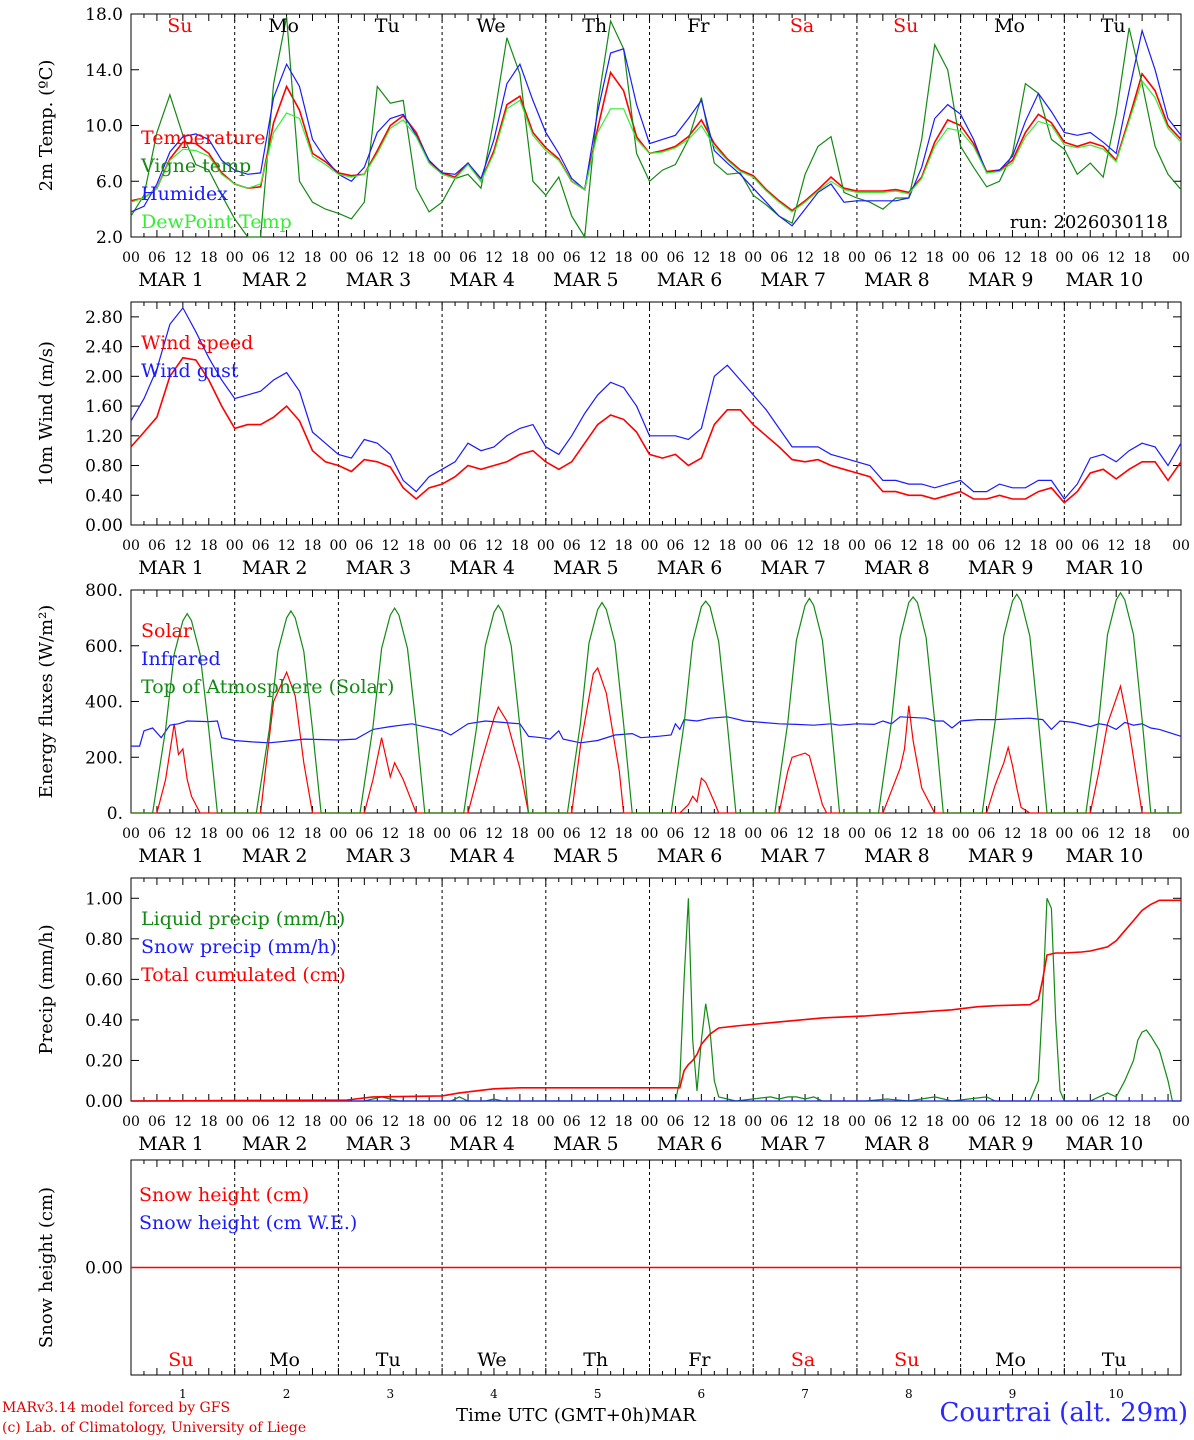  Describe the element at coordinates (171, 1144) in the screenshot. I see `precip-date-label: MAR 1` at that location.